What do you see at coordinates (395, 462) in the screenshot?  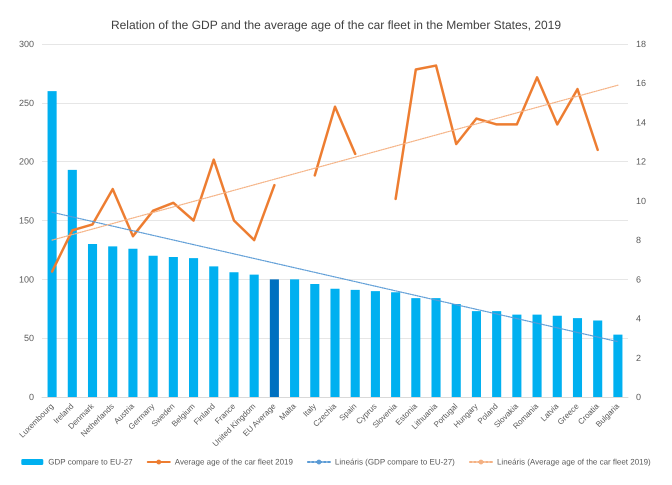 I see `legend-label: Lineáris (GDP compare to EU-27)` at bounding box center [395, 462].